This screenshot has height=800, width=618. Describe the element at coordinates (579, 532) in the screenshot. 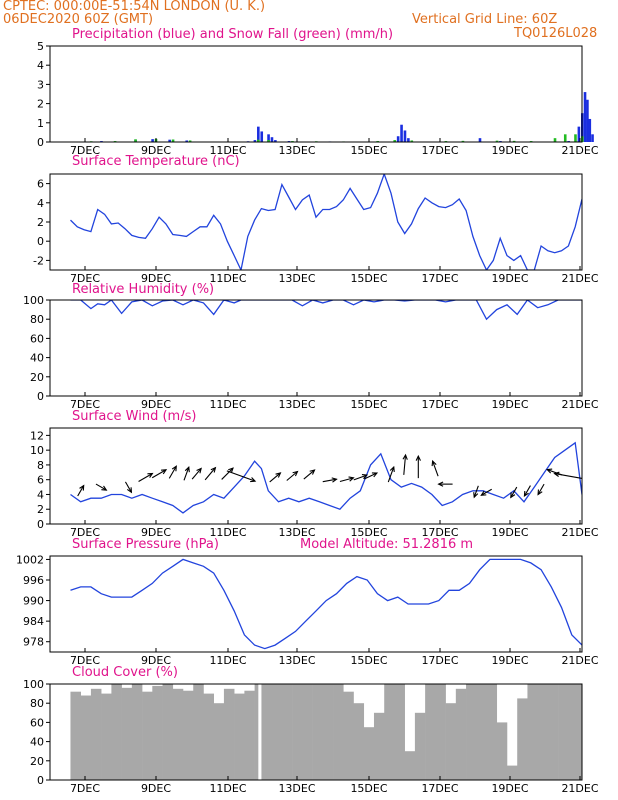

I see `wind-xtick-label: 21DEC` at that location.